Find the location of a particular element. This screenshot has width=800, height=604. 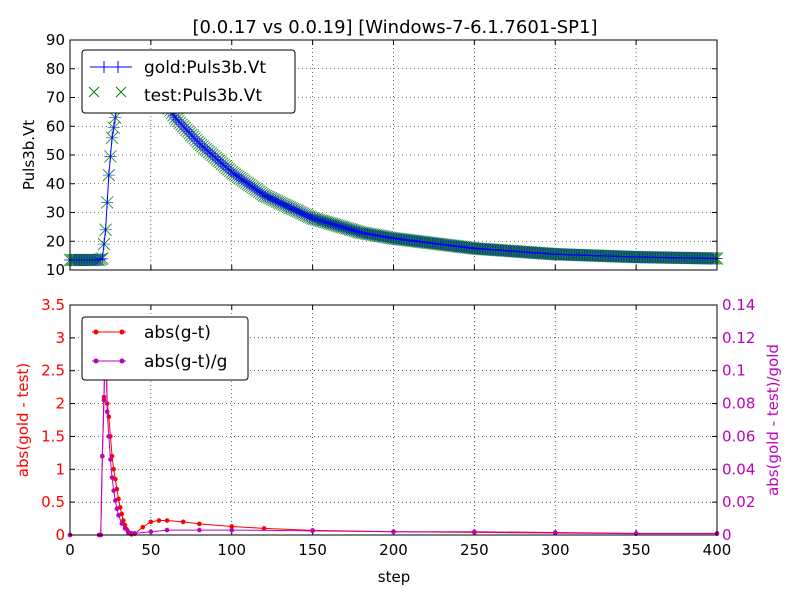

bottom-right-ytick-label: 0 is located at coordinates (727, 535).